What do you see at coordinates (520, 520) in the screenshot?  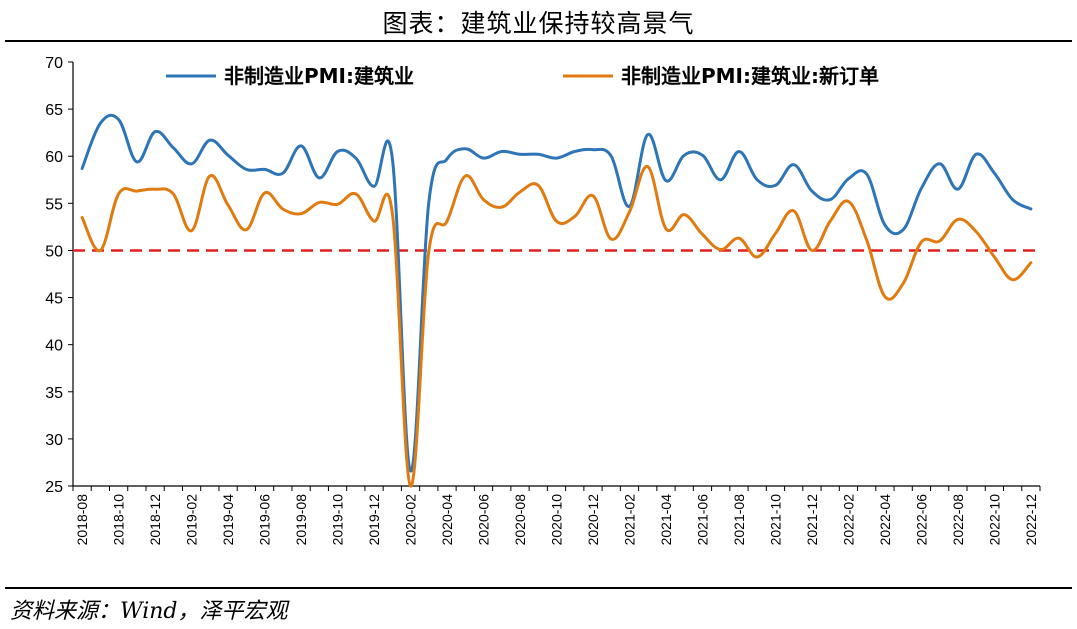 I see `x-tick-label: 2020-08` at bounding box center [520, 520].